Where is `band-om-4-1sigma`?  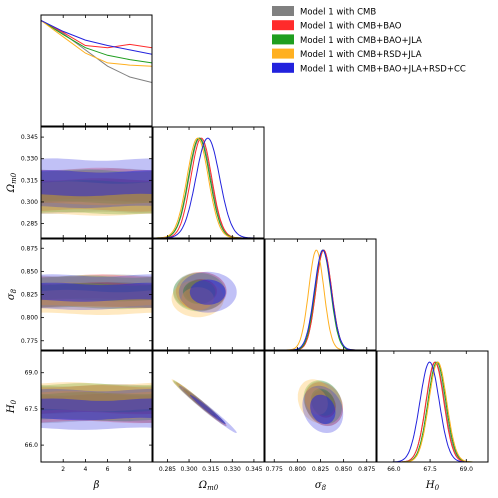
band-om-4-1sigma is located at coordinates (96, 183).